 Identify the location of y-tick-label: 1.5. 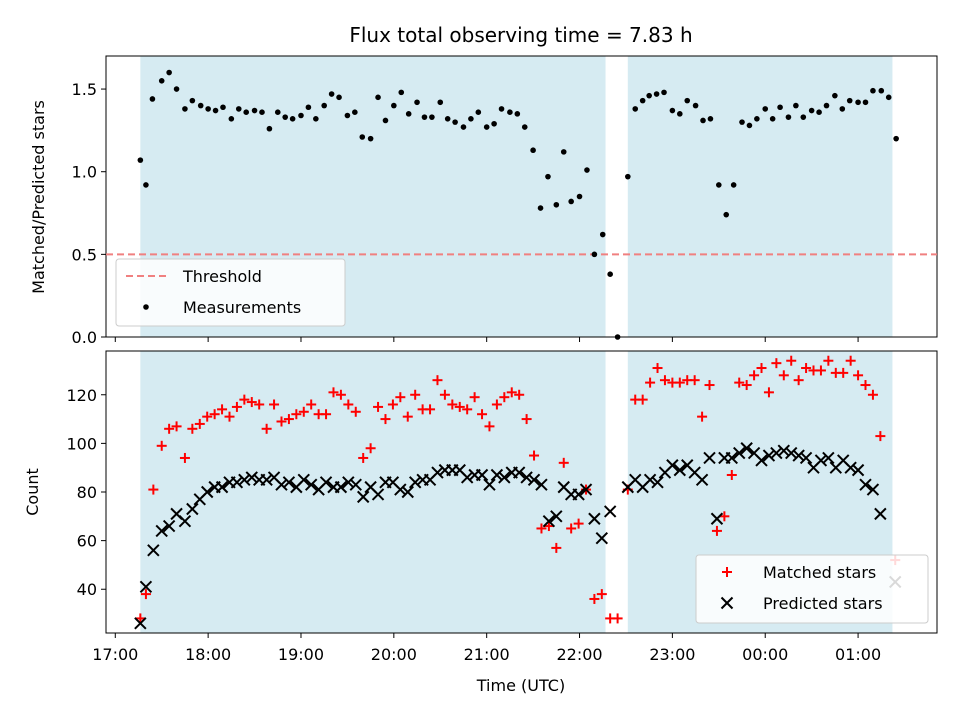
(84, 89).